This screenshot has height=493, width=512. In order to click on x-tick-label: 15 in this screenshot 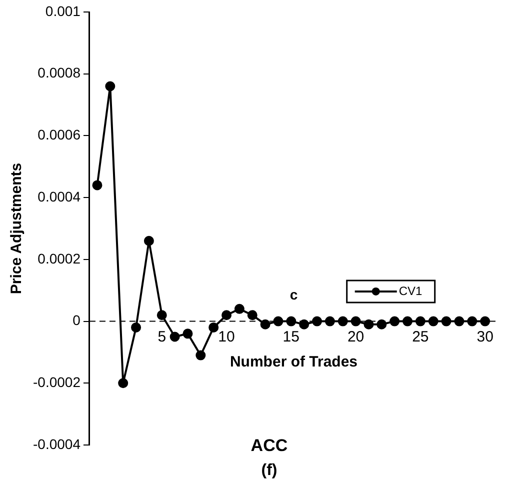, I will do `click(291, 337)`.